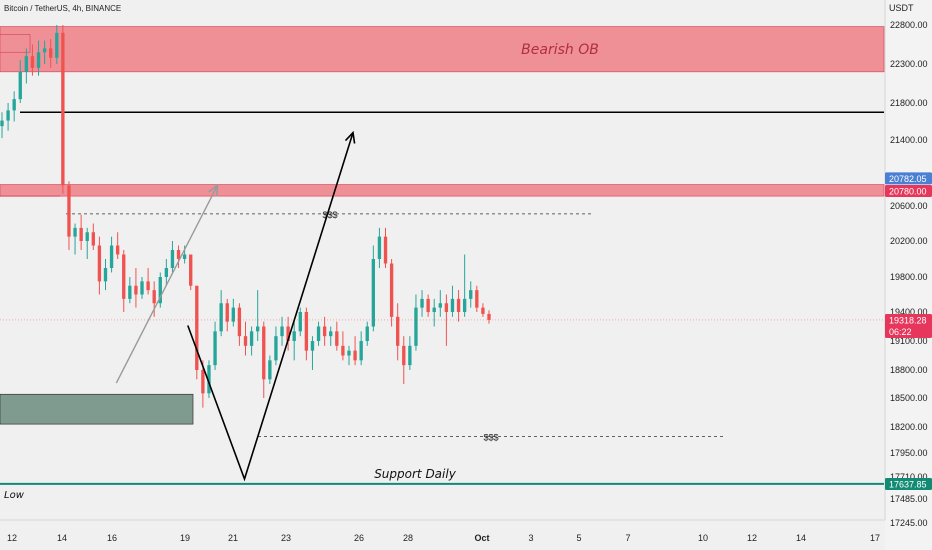 This screenshot has width=932, height=550. I want to click on zone-label-0: Bearish OB, so click(560, 50).